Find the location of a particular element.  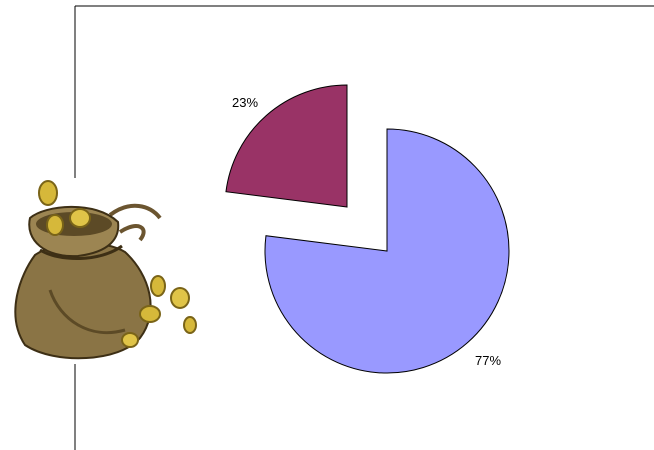

money-bag-icon is located at coordinates (98, 271).